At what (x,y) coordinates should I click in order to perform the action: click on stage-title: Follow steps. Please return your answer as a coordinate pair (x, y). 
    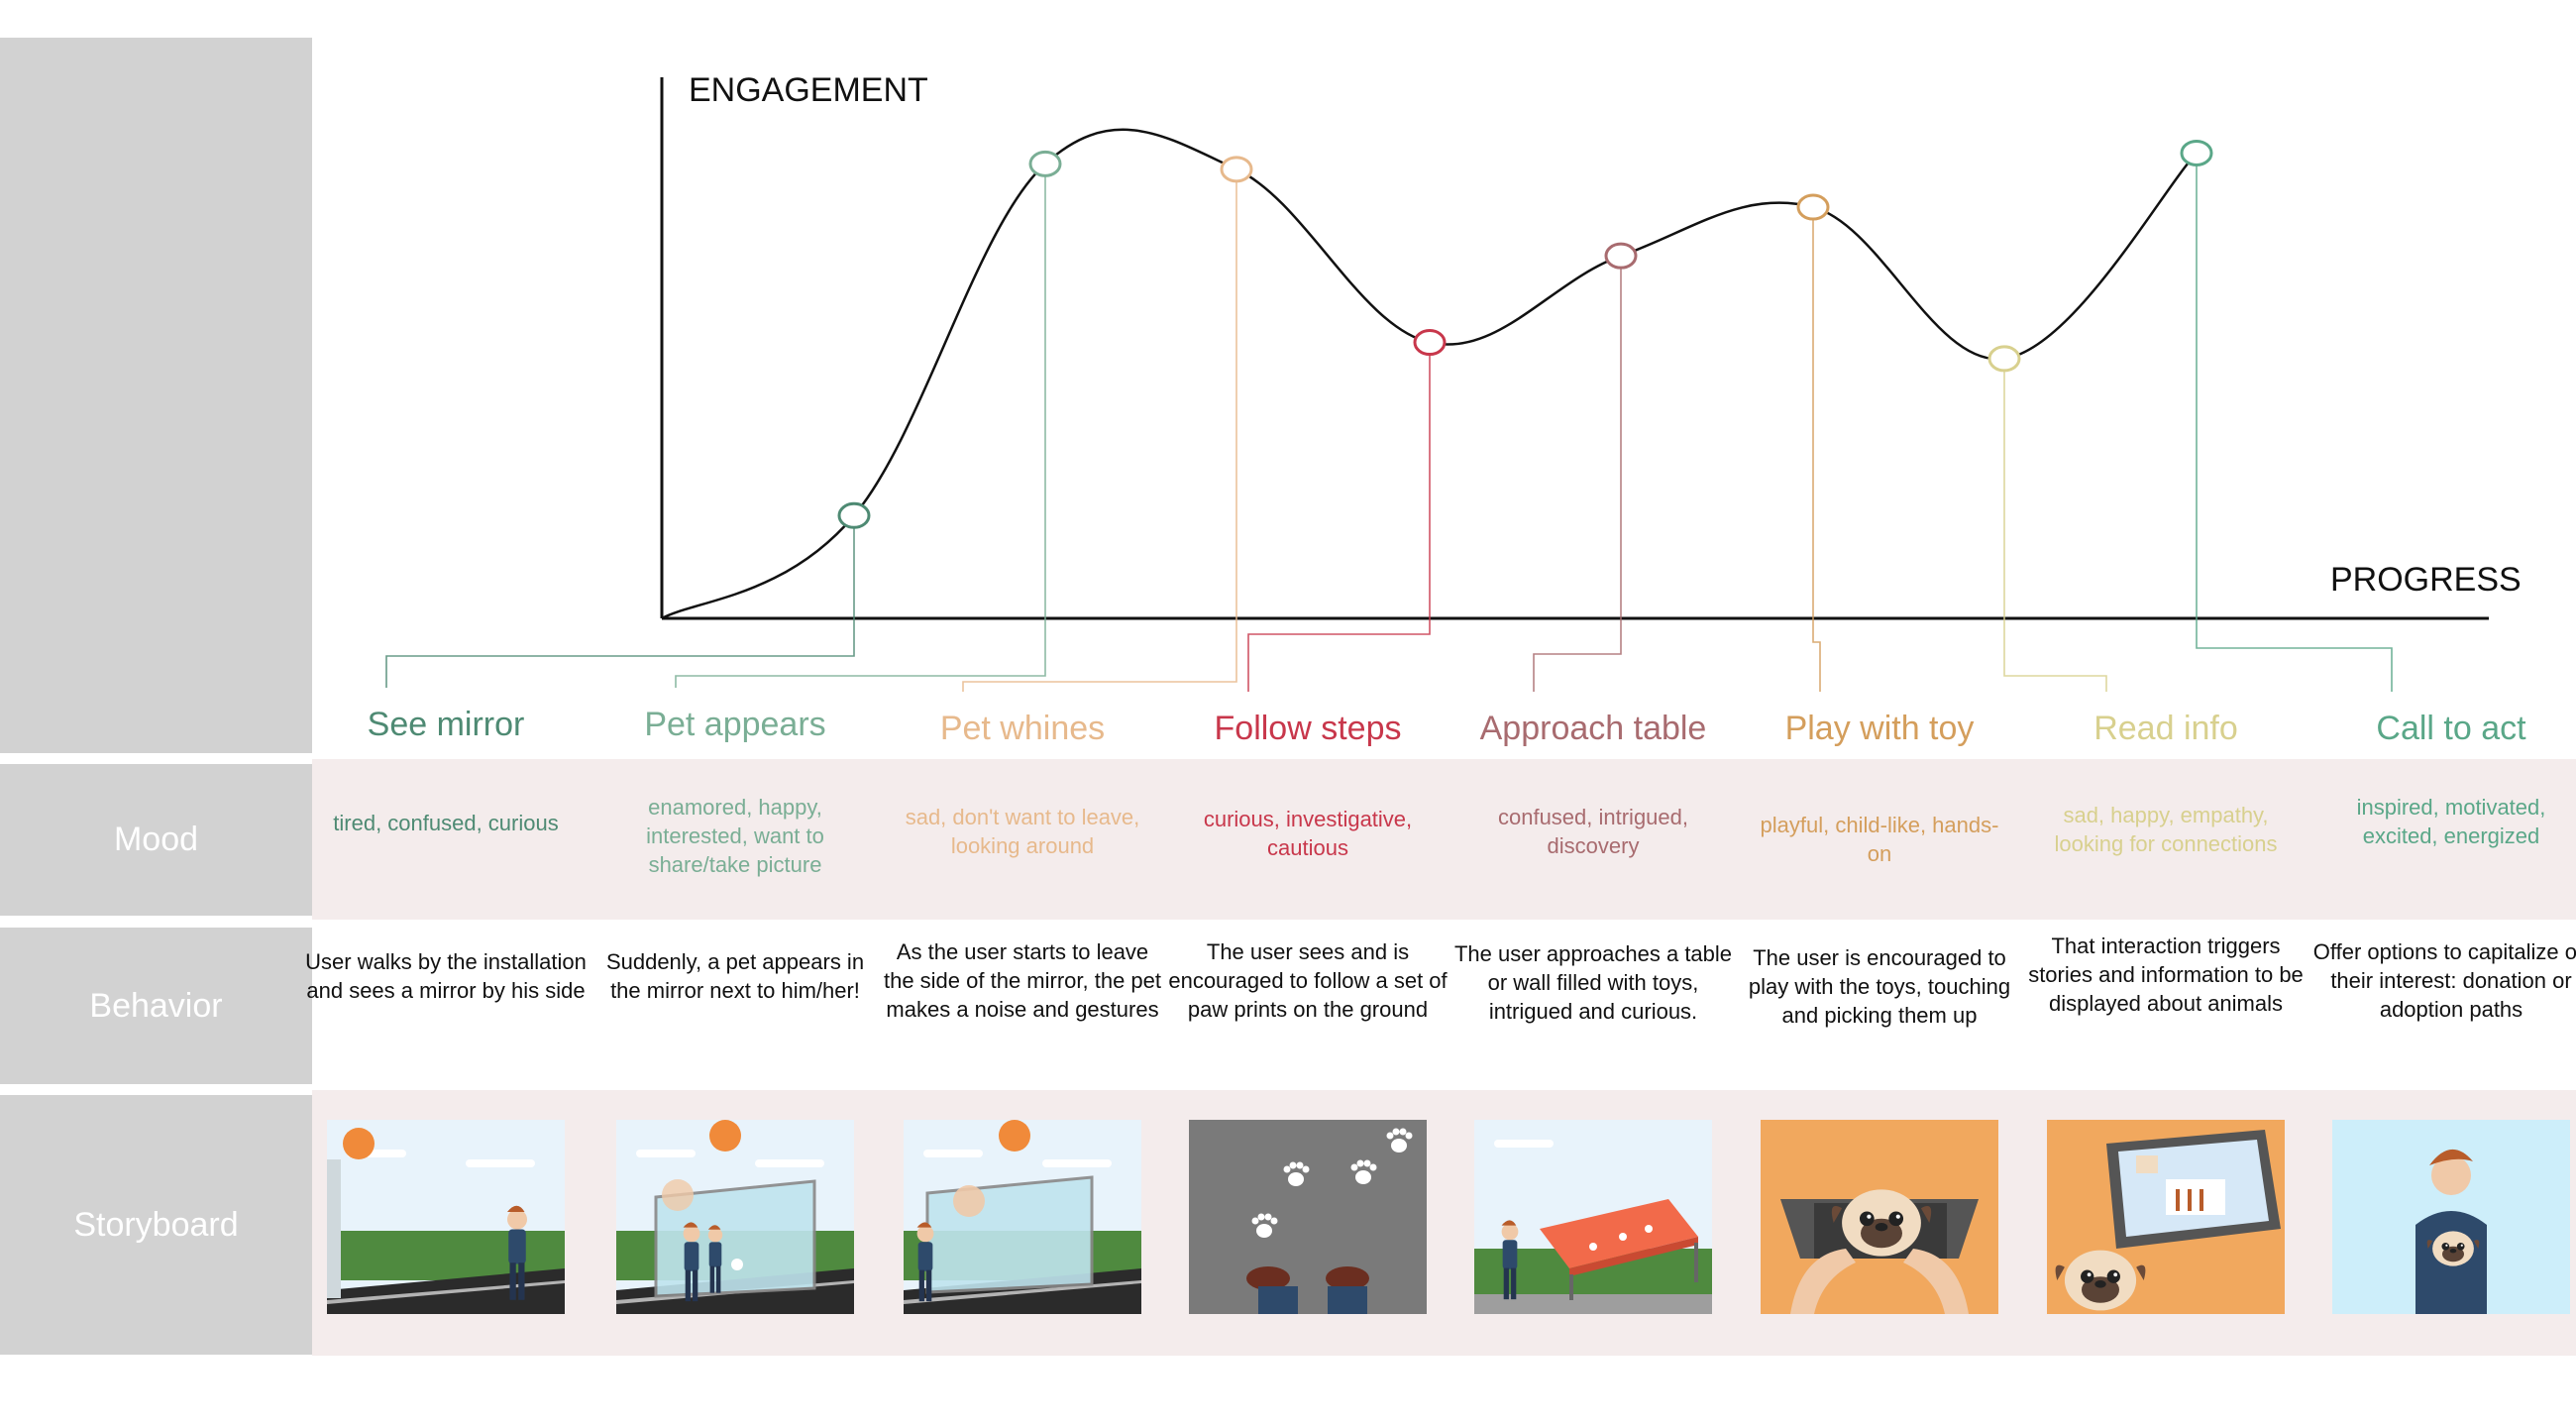
    Looking at the image, I should click on (1308, 728).